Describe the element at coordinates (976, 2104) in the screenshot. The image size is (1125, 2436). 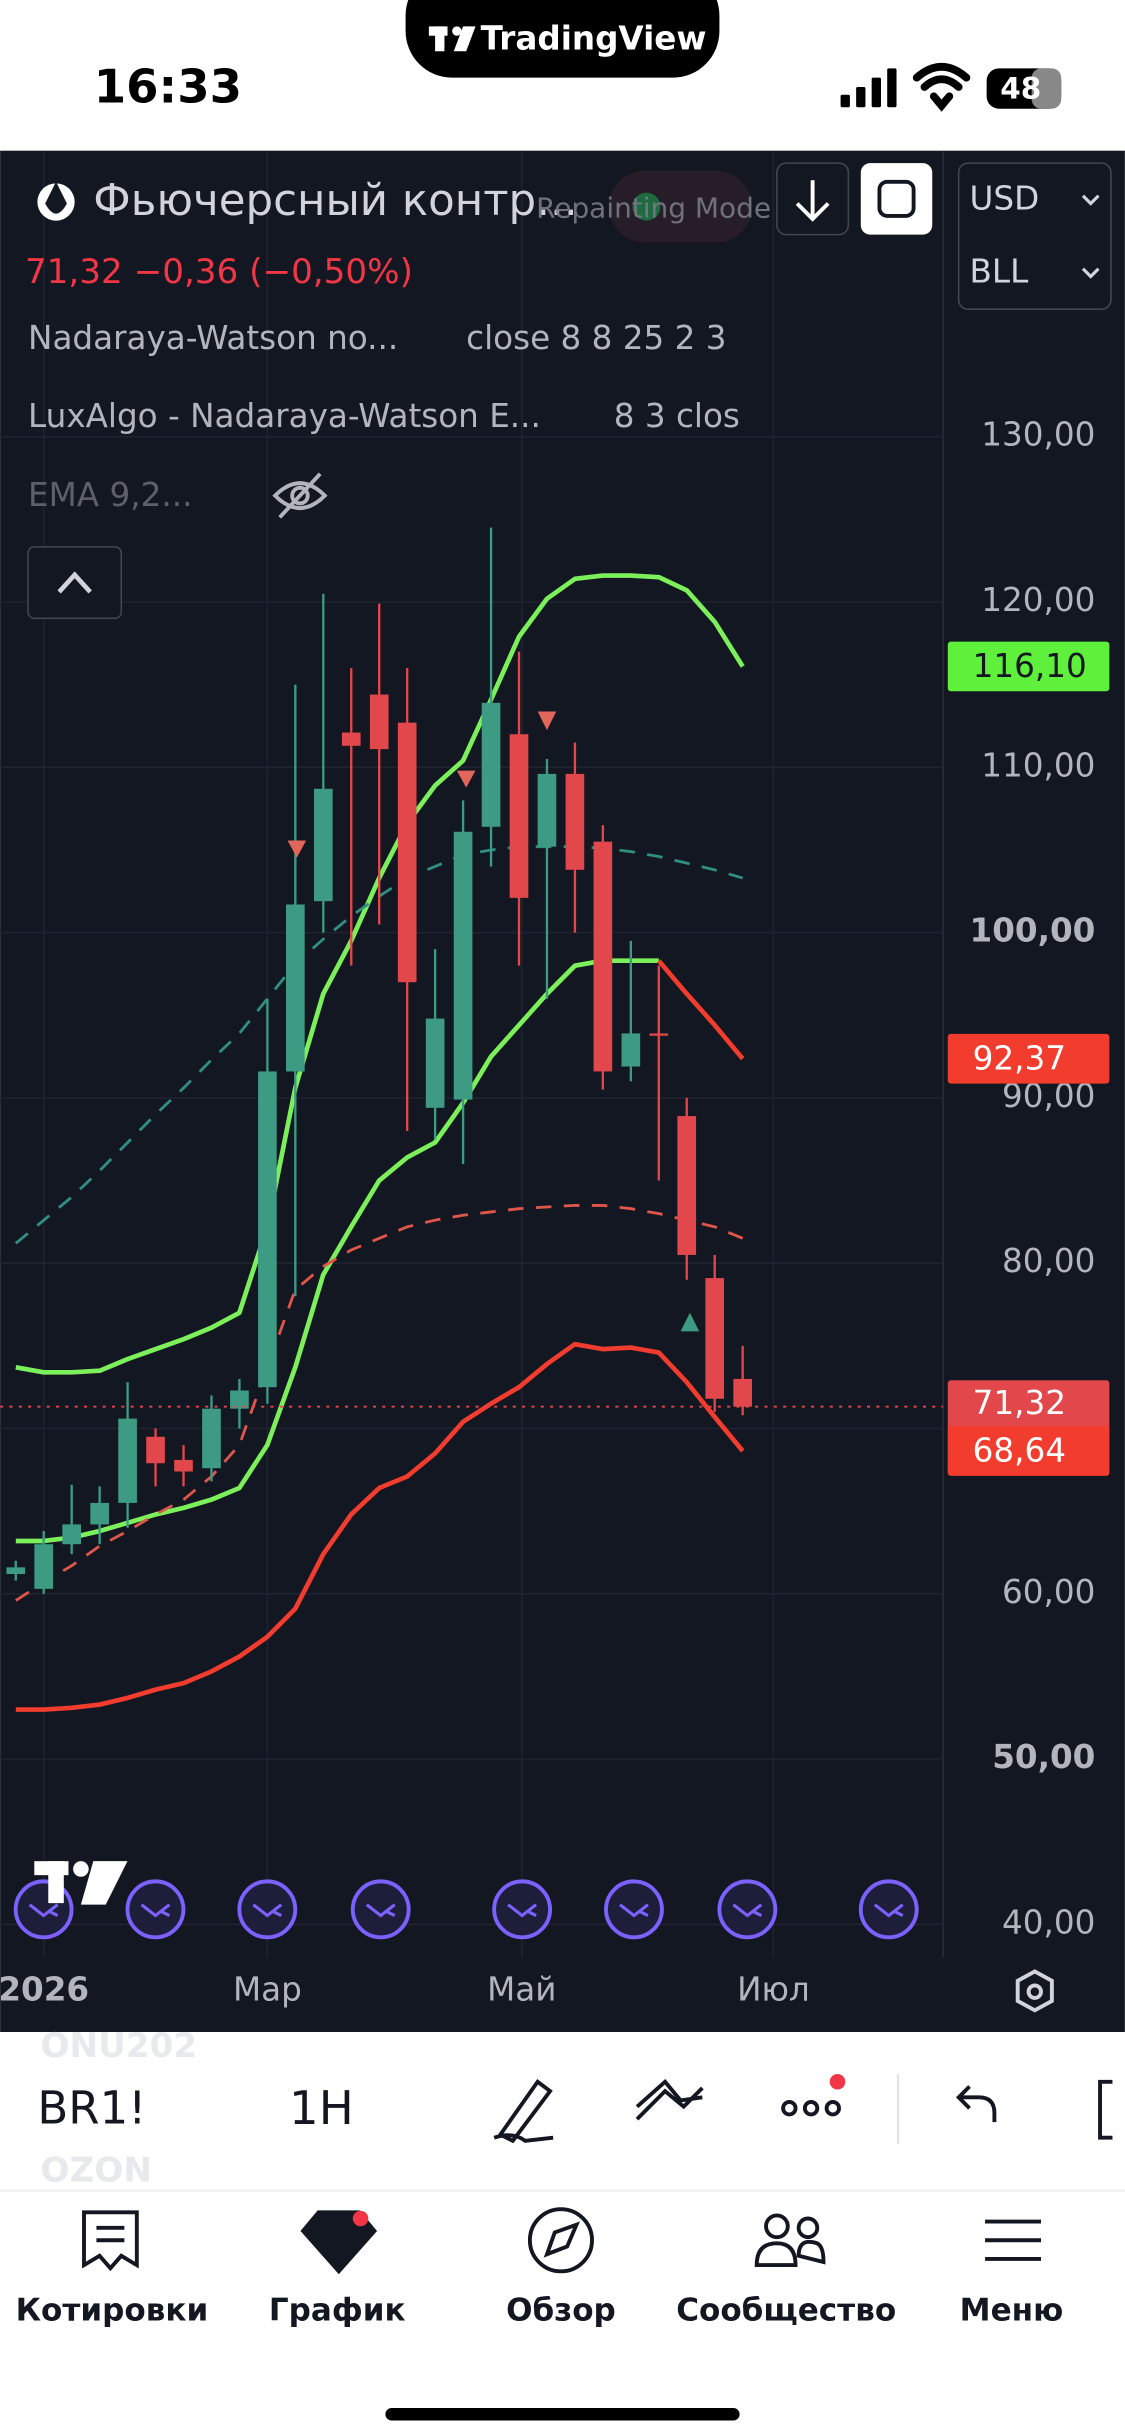
I see `undo-icon` at that location.